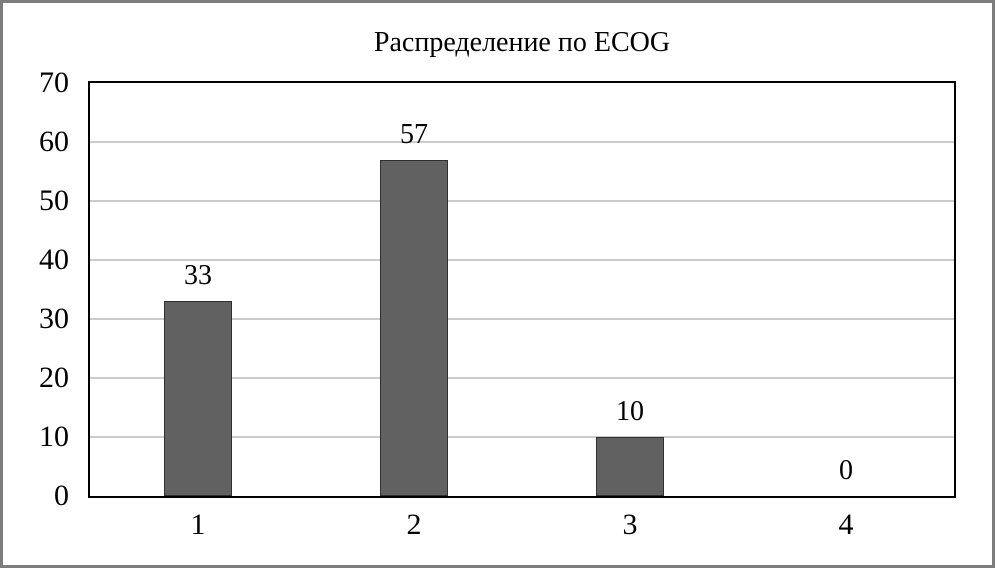 This screenshot has width=995, height=568. What do you see at coordinates (54, 141) in the screenshot?
I see `y-tick-label: 60` at bounding box center [54, 141].